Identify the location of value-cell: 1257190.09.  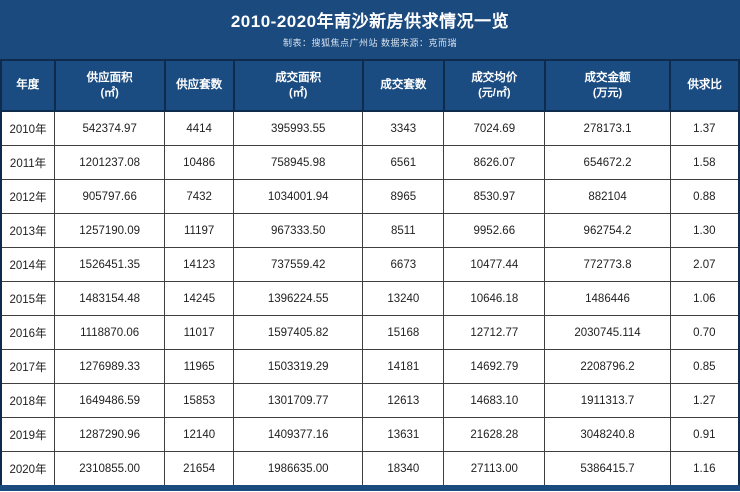
(110, 230).